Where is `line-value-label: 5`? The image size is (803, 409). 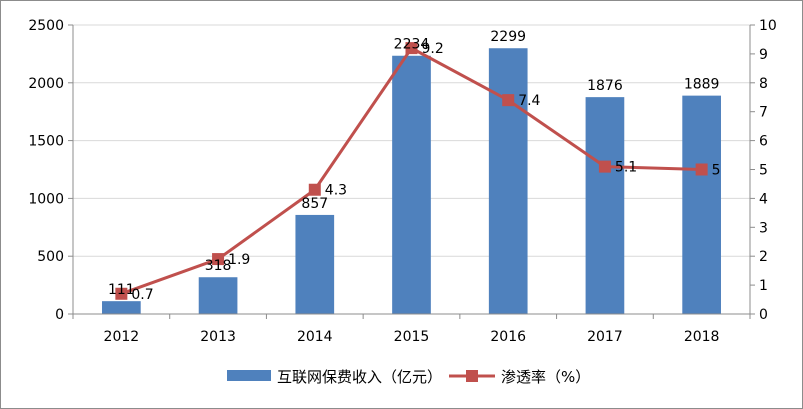 line-value-label: 5 is located at coordinates (716, 171).